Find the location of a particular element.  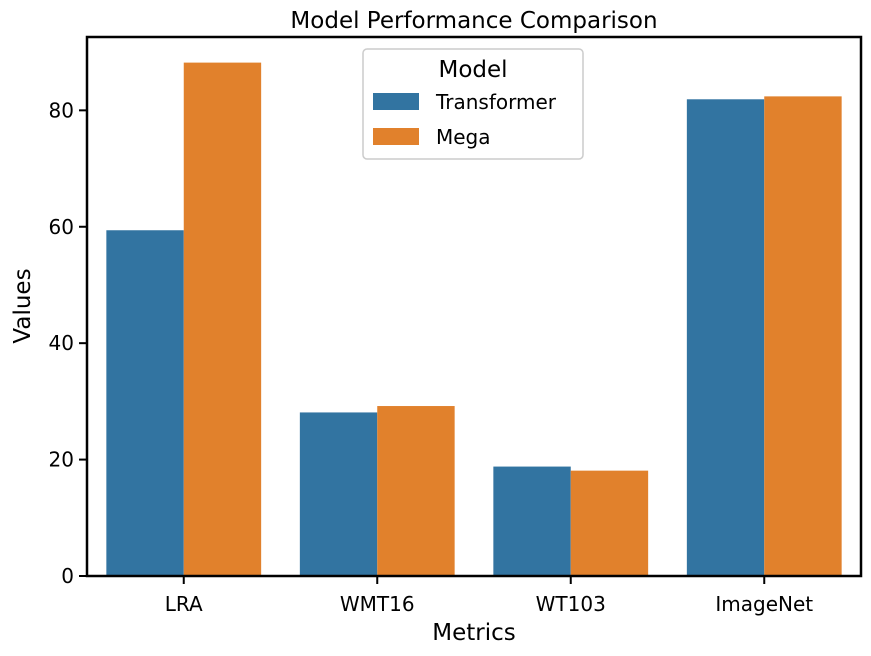

y-tick-label: 0 is located at coordinates (67, 576).